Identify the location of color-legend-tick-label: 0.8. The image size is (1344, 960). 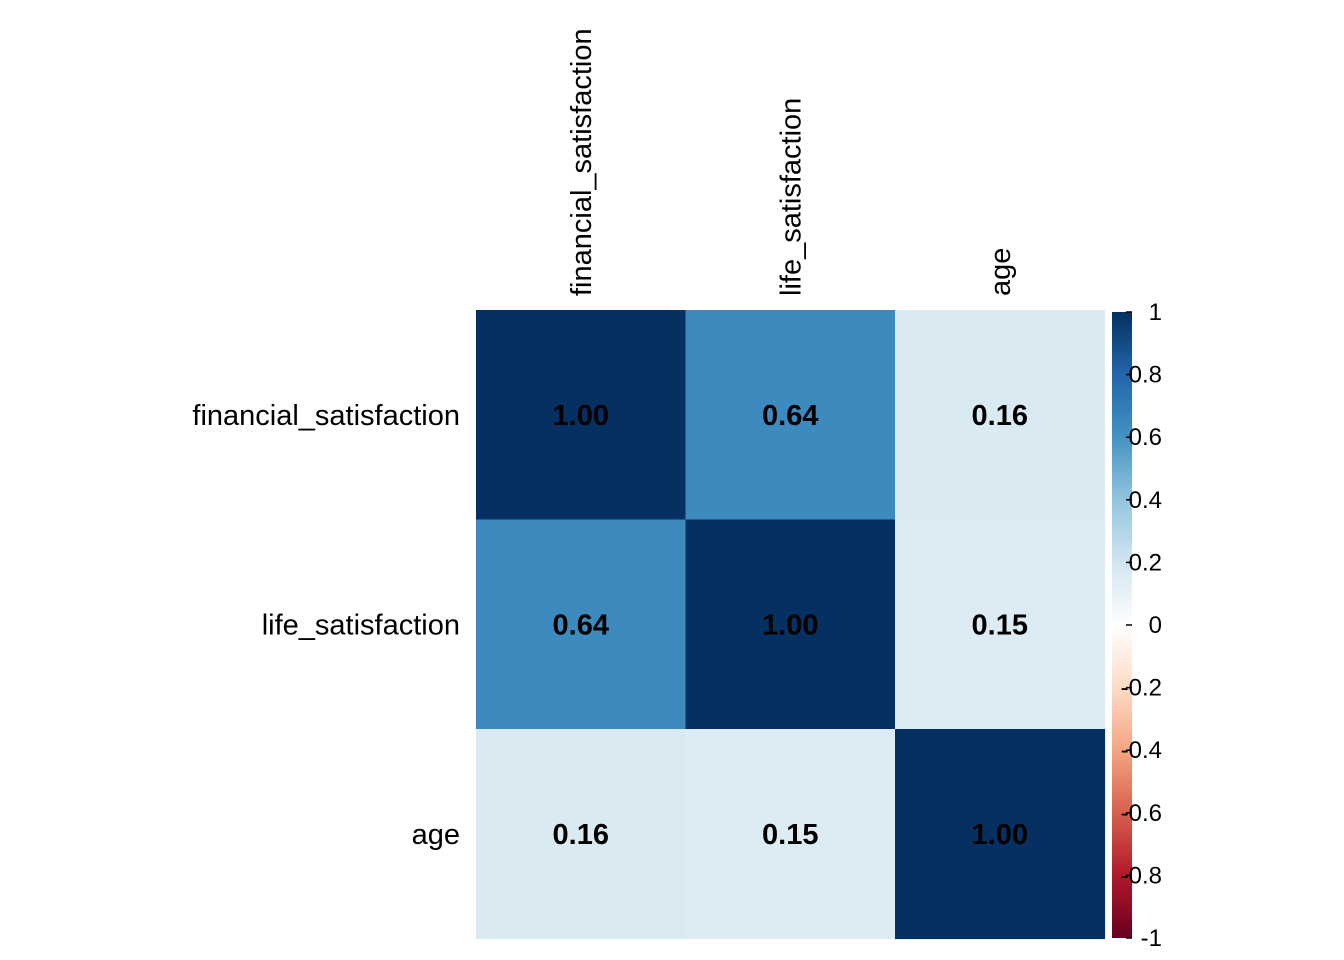
(1145, 375).